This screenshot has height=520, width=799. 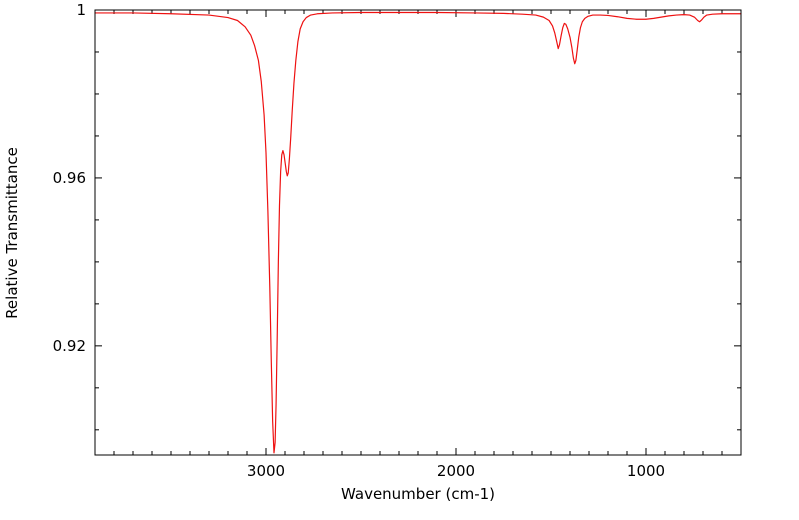 I want to click on y-tick-label: 1, so click(x=81, y=10).